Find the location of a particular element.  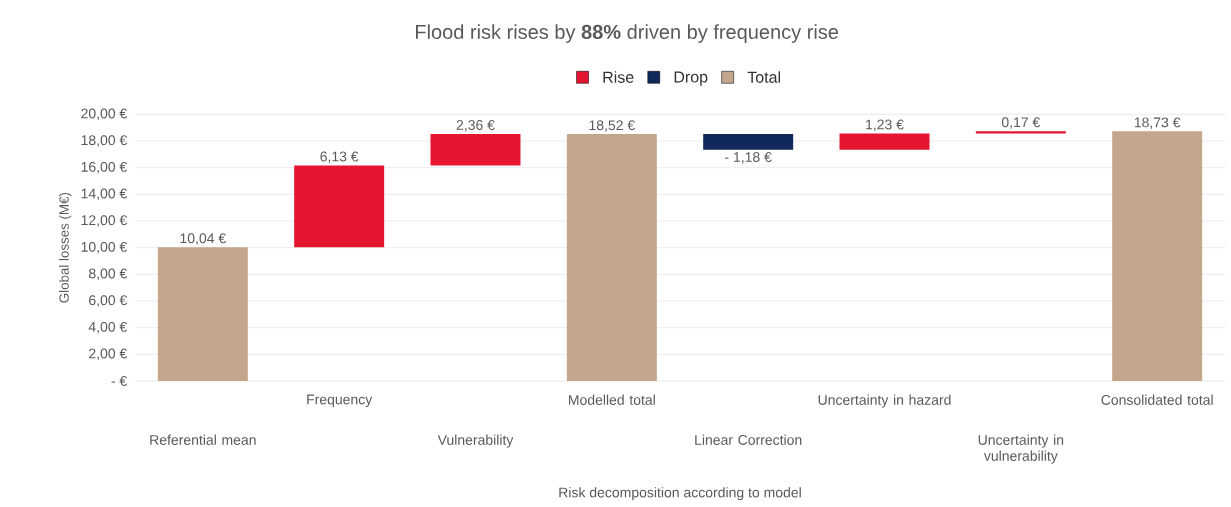

x-tick-label: Referential mean is located at coordinates (203, 439).